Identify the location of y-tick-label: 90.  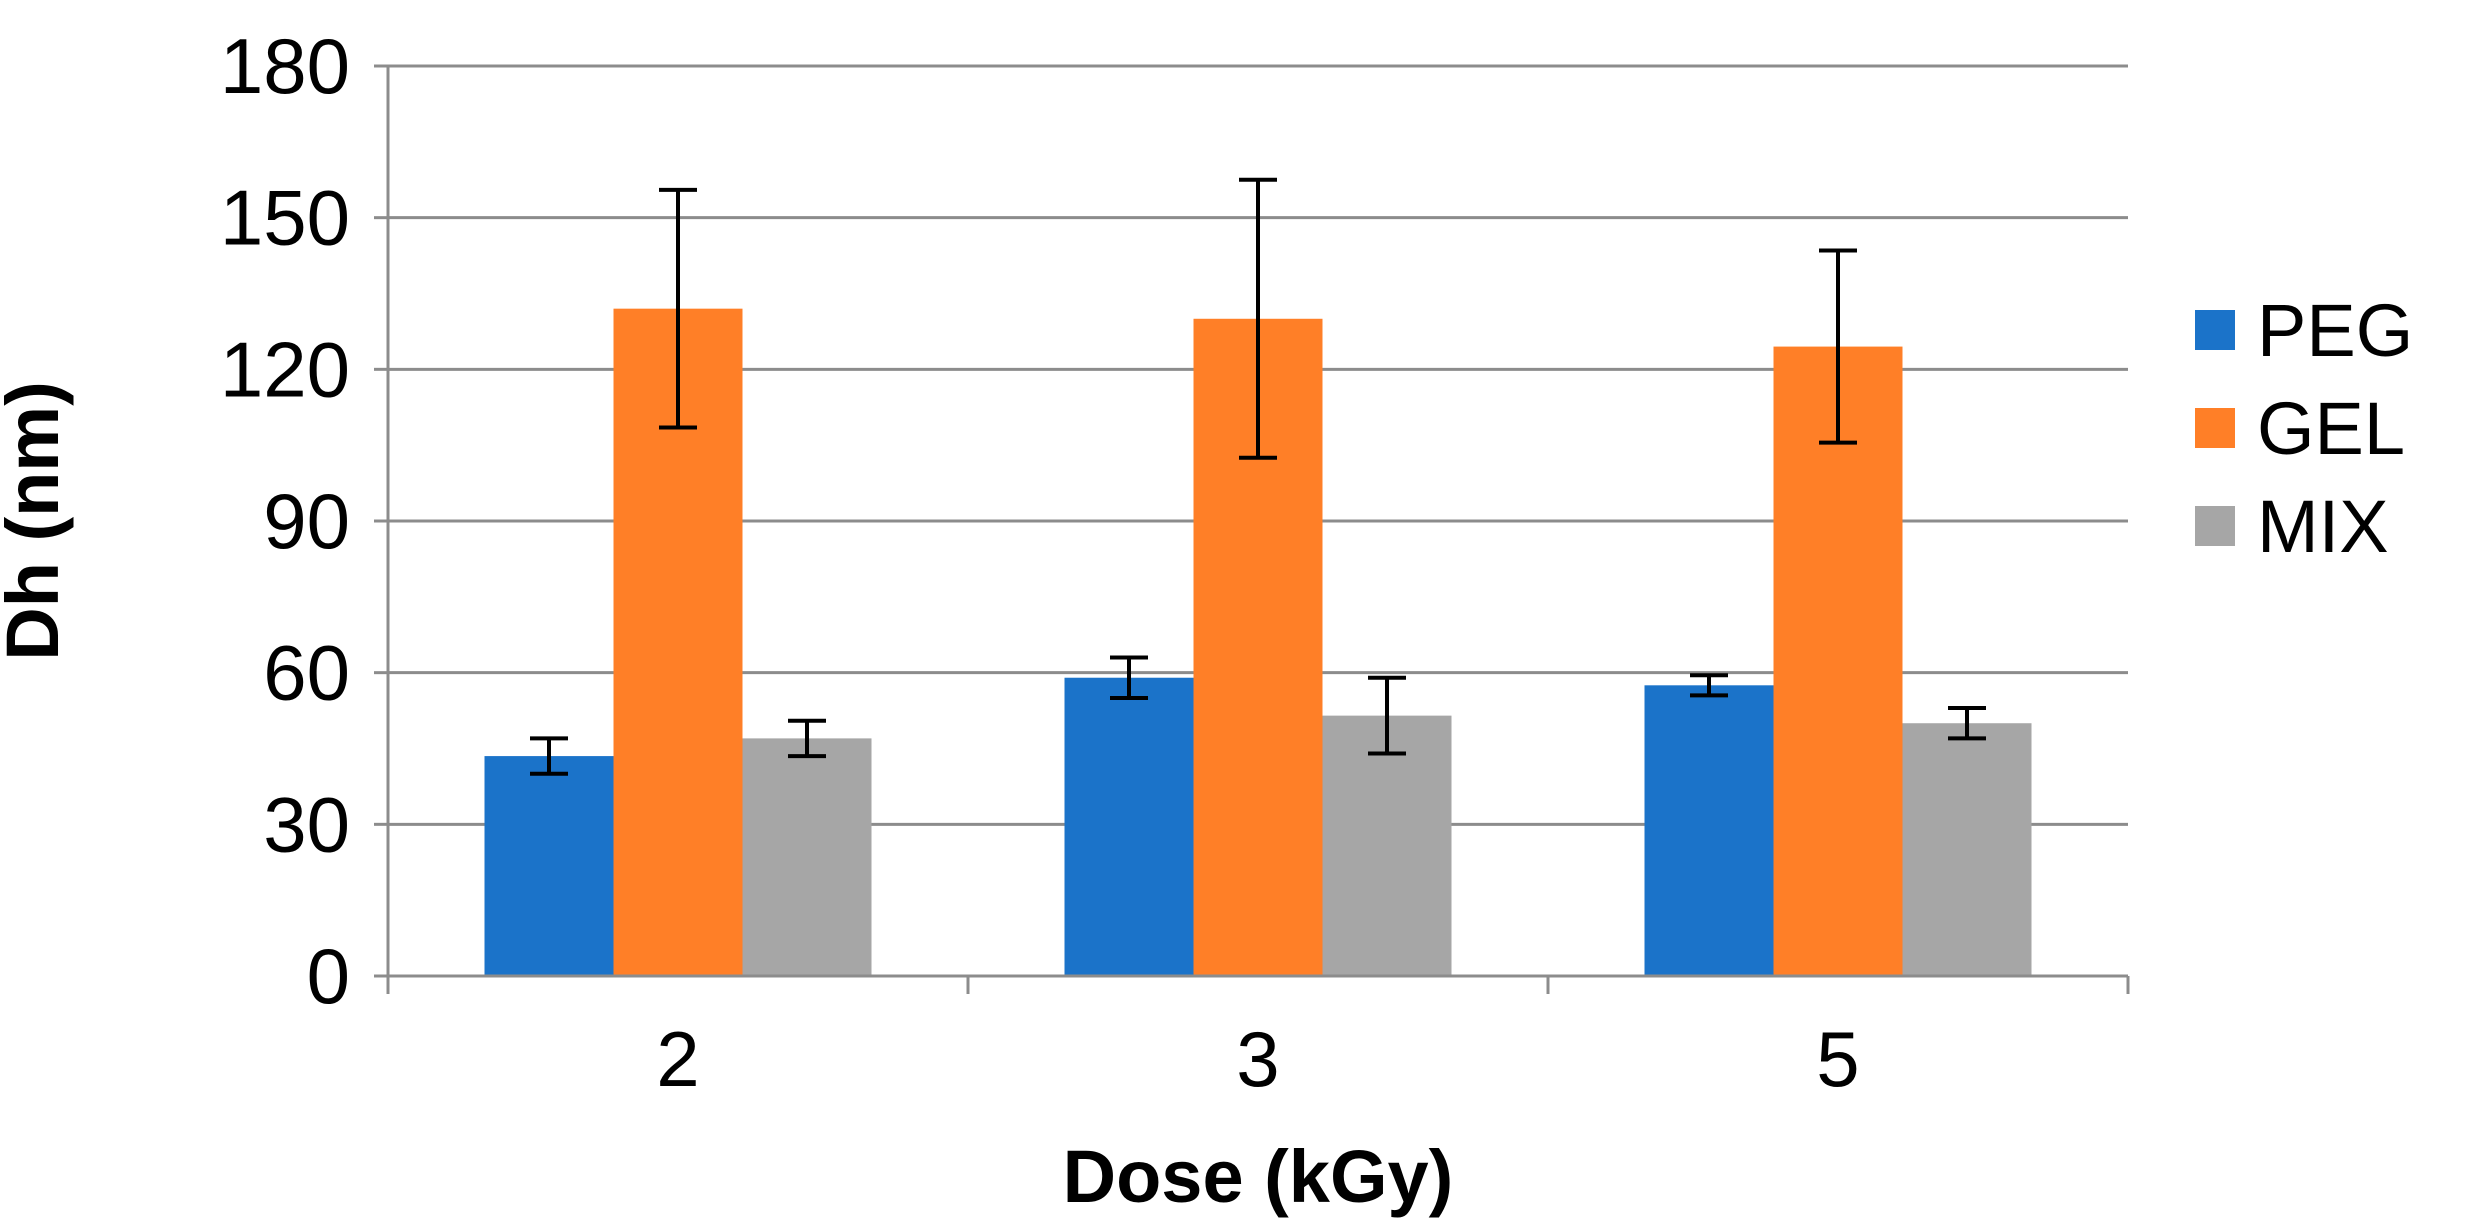
(306, 521).